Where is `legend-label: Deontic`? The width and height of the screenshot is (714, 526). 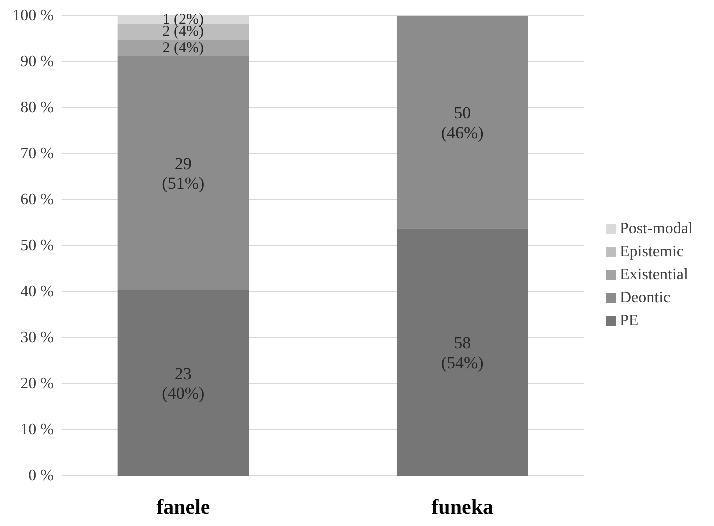
legend-label: Deontic is located at coordinates (645, 298).